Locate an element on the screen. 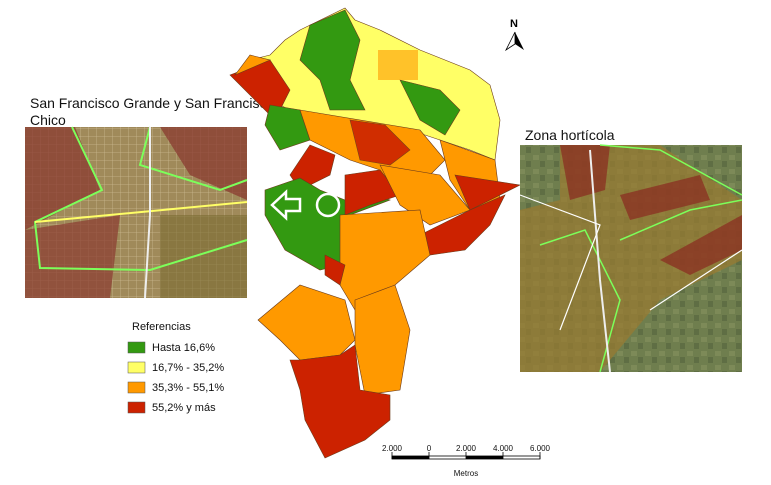  north-arrow: N is located at coordinates (514, 35).